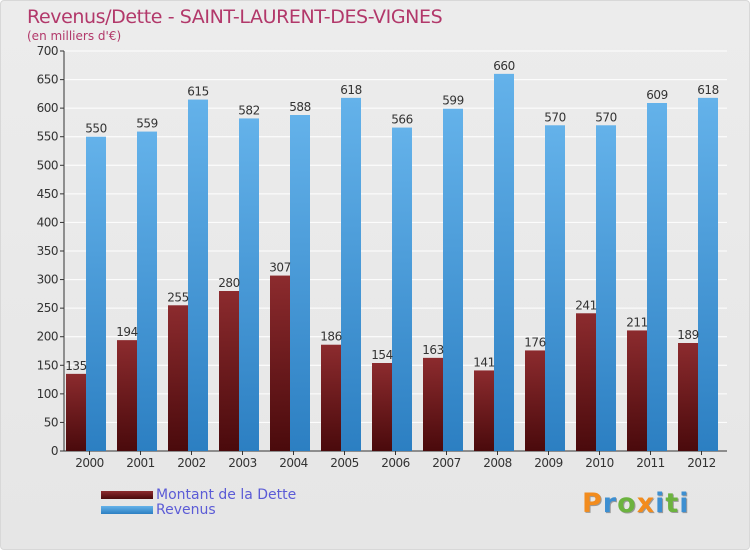 This screenshot has width=750, height=550. Describe the element at coordinates (74, 36) in the screenshot. I see `chart-subtitle: (en milliers d'€)` at that location.